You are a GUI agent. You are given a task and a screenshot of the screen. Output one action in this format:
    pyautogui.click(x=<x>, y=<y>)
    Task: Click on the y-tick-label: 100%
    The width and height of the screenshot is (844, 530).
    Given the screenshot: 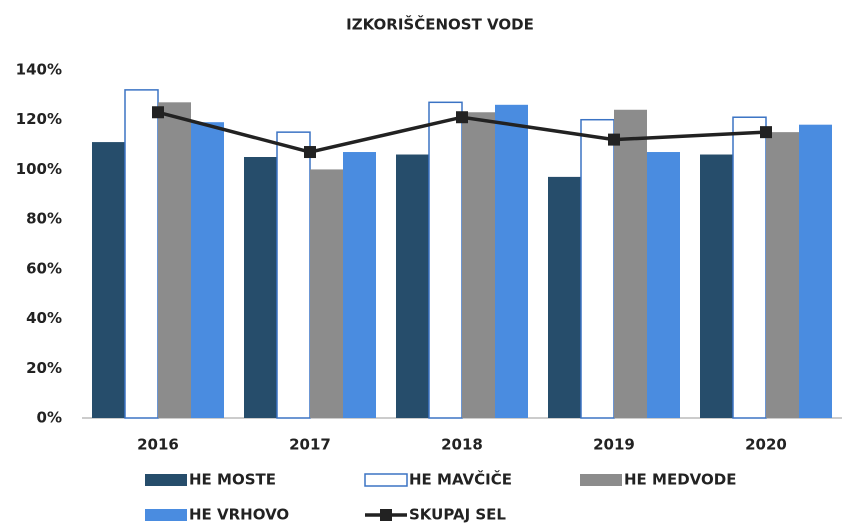 What is the action you would take?
    pyautogui.click(x=39, y=169)
    